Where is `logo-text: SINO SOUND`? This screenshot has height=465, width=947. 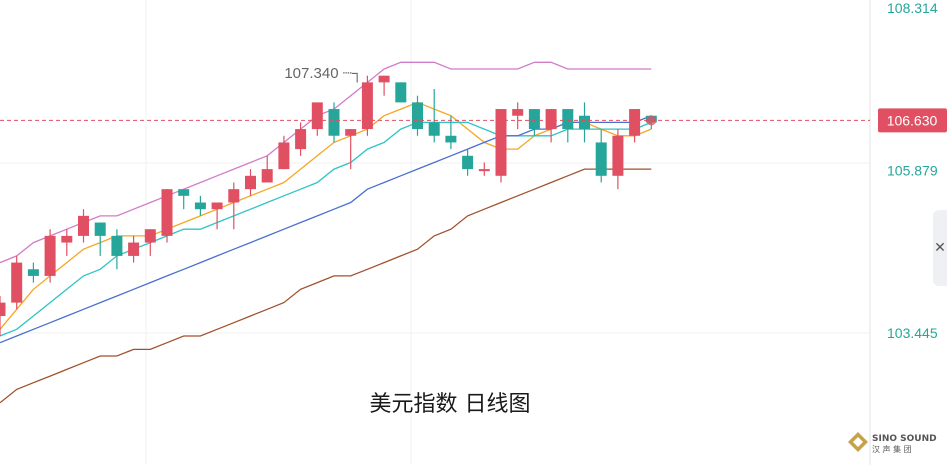
logo-text: SINO SOUND is located at coordinates (904, 439).